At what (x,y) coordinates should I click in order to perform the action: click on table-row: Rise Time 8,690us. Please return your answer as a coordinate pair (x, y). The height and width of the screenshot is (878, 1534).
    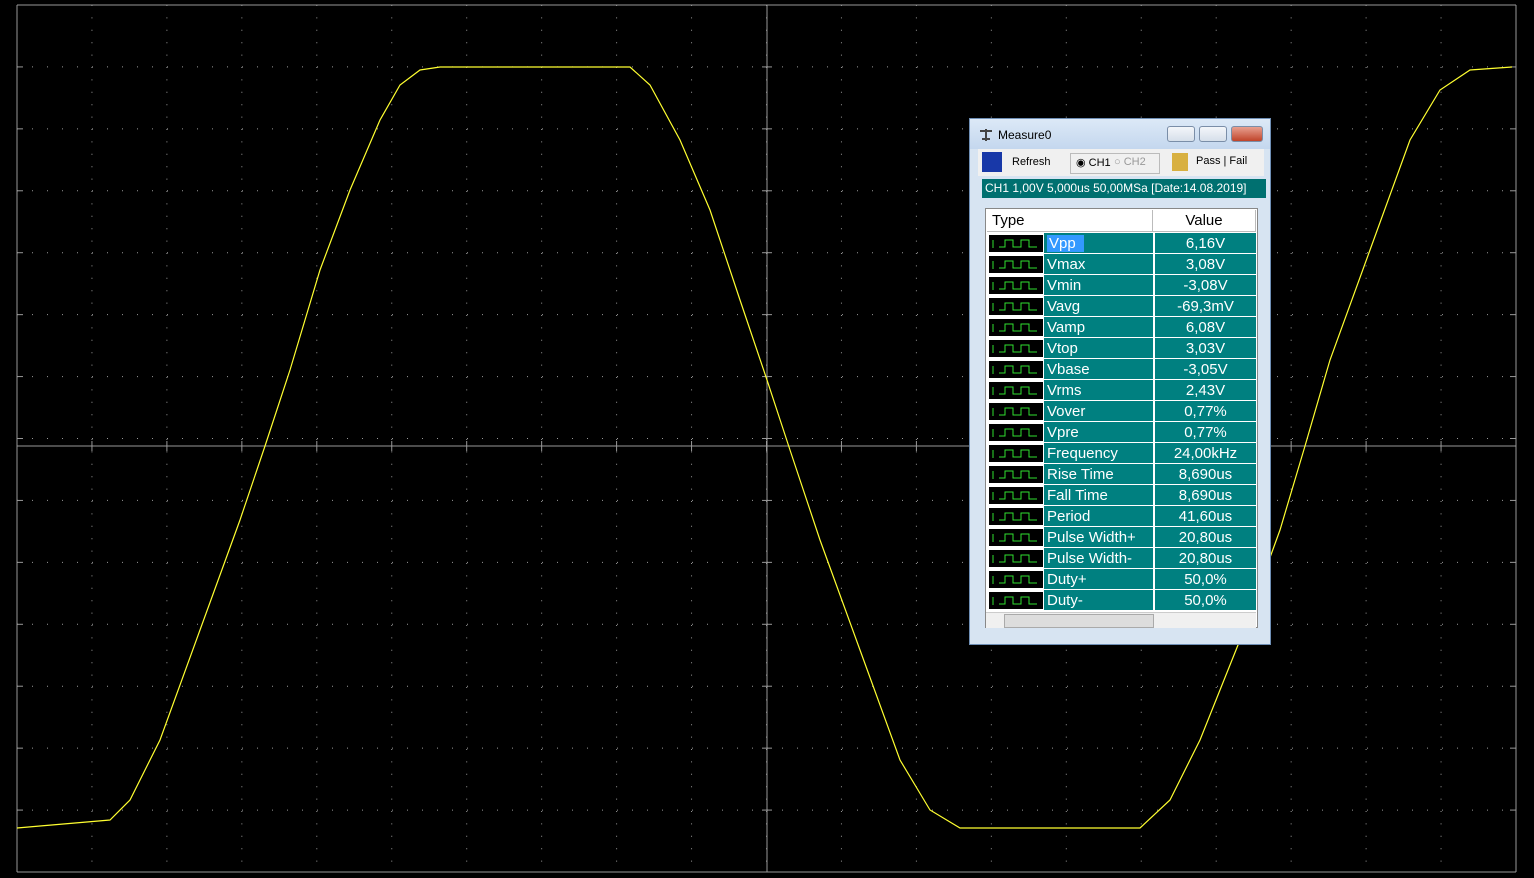
    Looking at the image, I should click on (1121, 474).